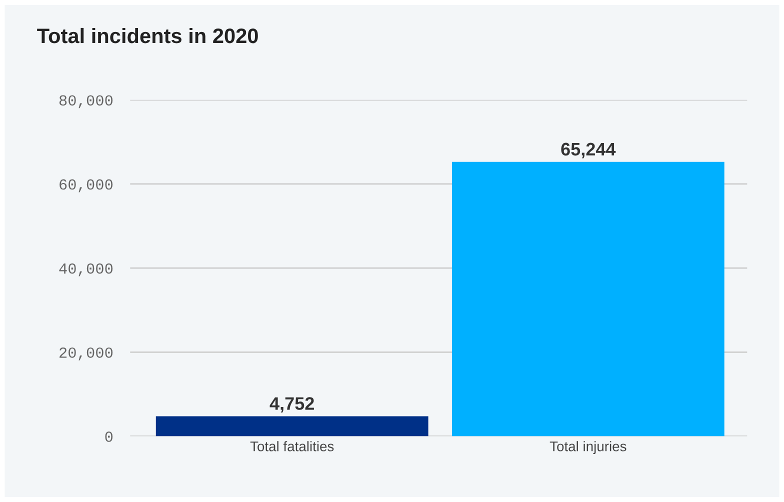 The width and height of the screenshot is (784, 502). What do you see at coordinates (109, 437) in the screenshot?
I see `y-tick-label: 0` at bounding box center [109, 437].